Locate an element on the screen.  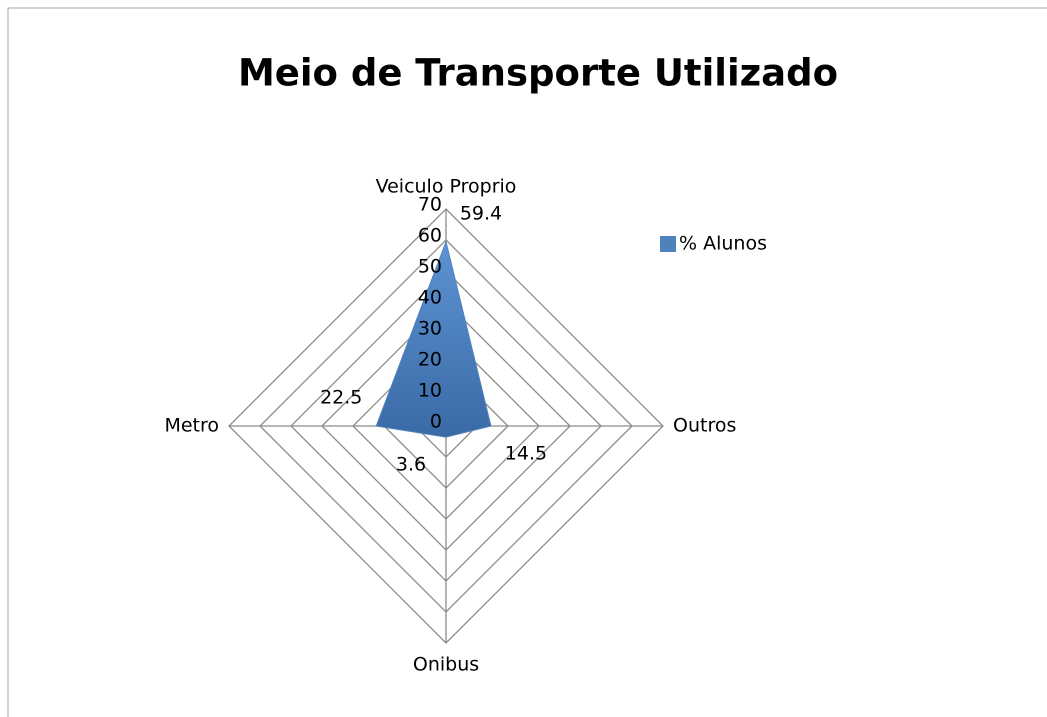
category-label: Veiculo Proprio is located at coordinates (446, 187).